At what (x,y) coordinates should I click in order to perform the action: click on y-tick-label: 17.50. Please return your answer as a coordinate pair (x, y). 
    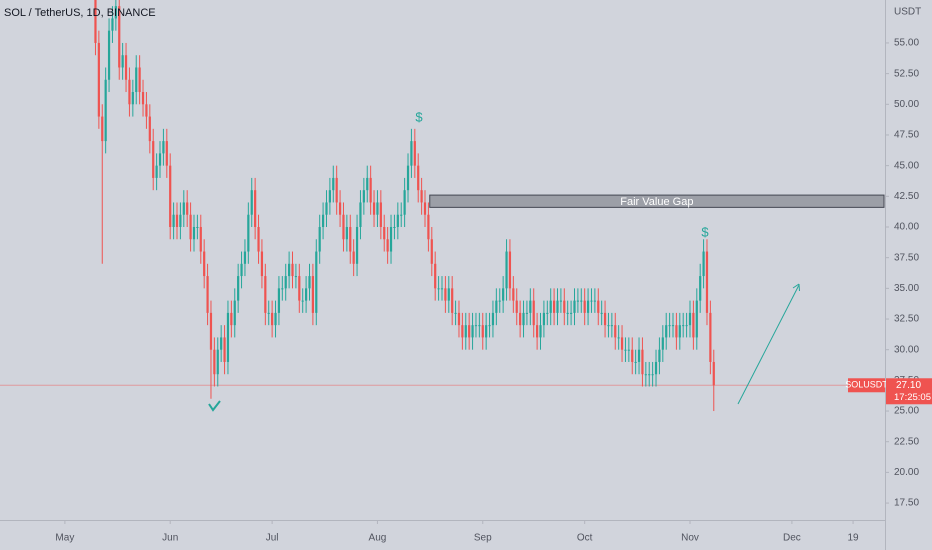
    Looking at the image, I should click on (906, 503).